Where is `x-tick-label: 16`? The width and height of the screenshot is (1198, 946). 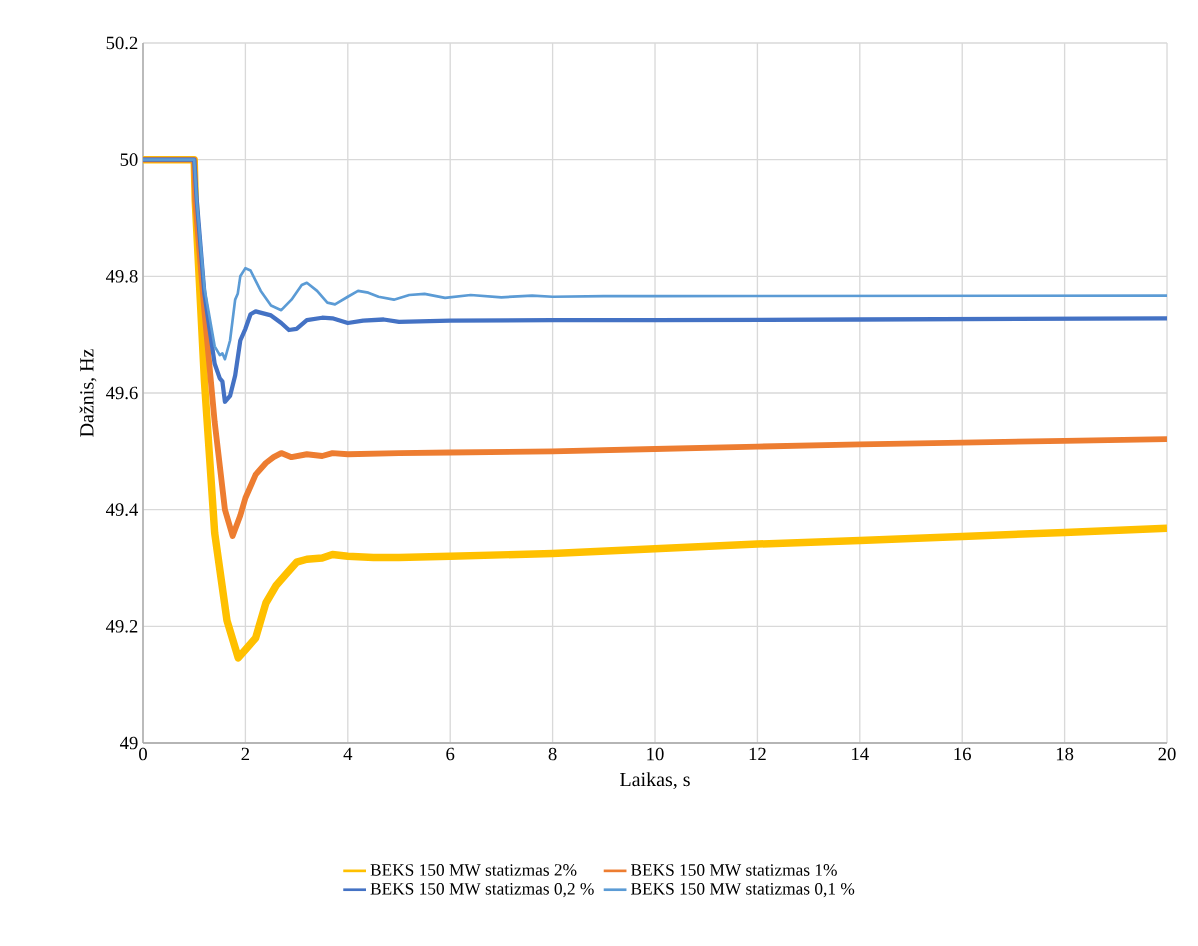 x-tick-label: 16 is located at coordinates (962, 754).